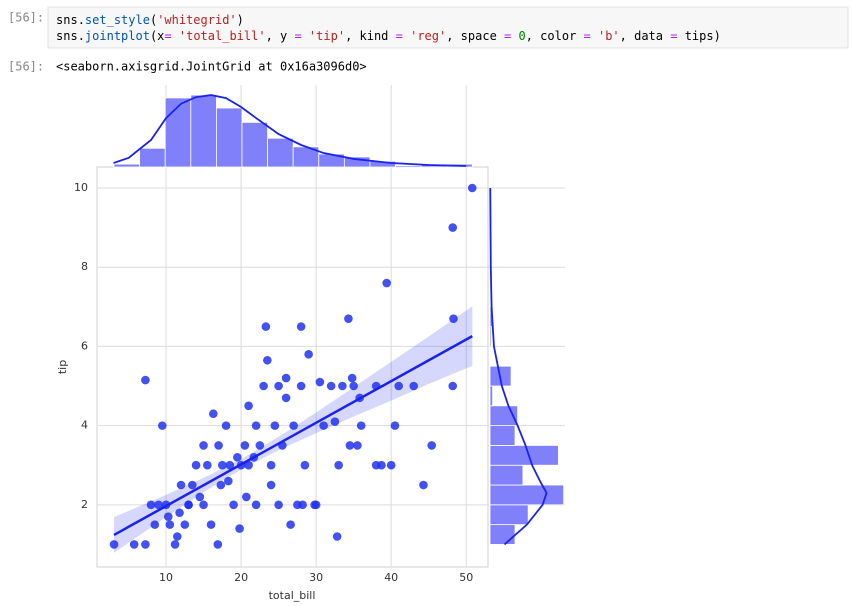 The height and width of the screenshot is (606, 852). Describe the element at coordinates (323, 36) in the screenshot. I see `code-token: 'tip'` at that location.